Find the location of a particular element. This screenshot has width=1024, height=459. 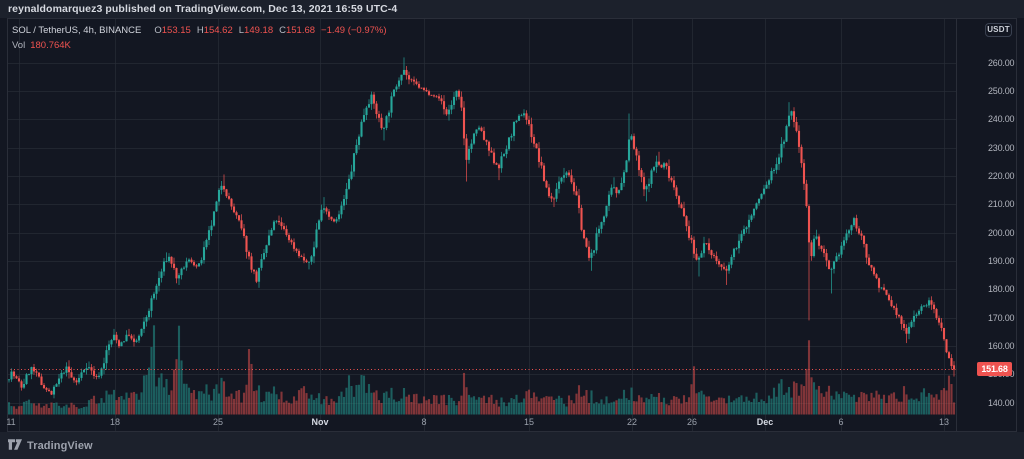

price-tick-label: 190.00 is located at coordinates (1001, 260).